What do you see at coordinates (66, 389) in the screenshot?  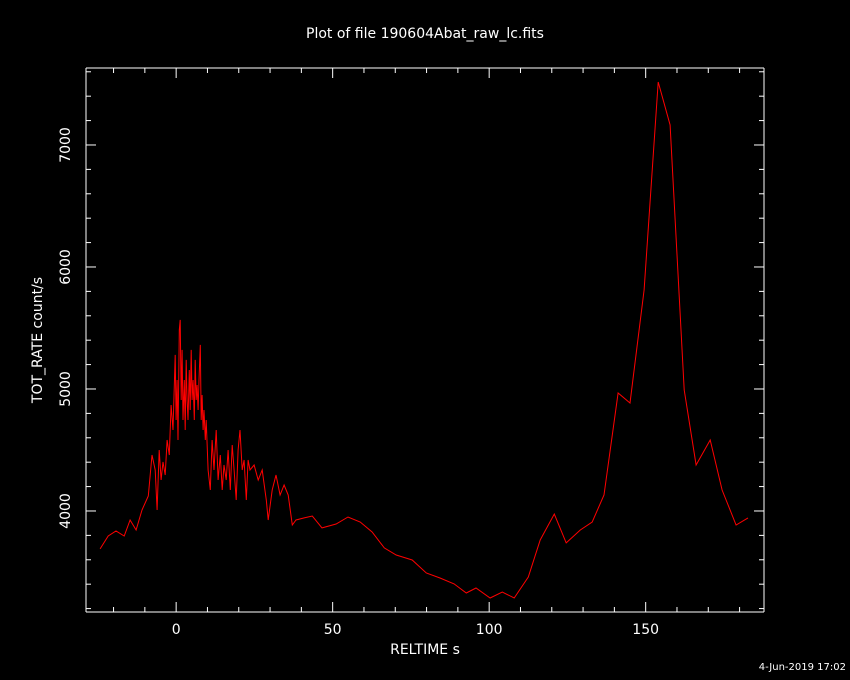 I see `y-tick-label: 5000` at bounding box center [66, 389].